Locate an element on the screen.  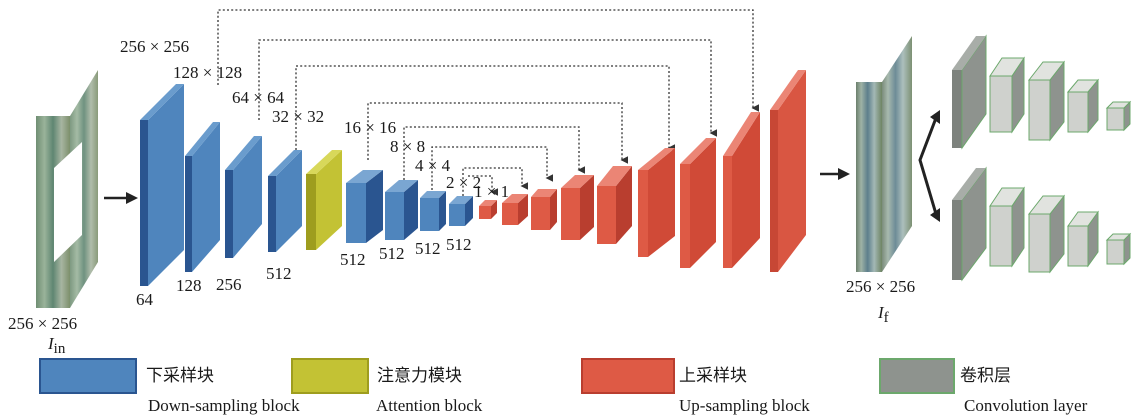
size-label: 32 × 32 is located at coordinates (298, 116).